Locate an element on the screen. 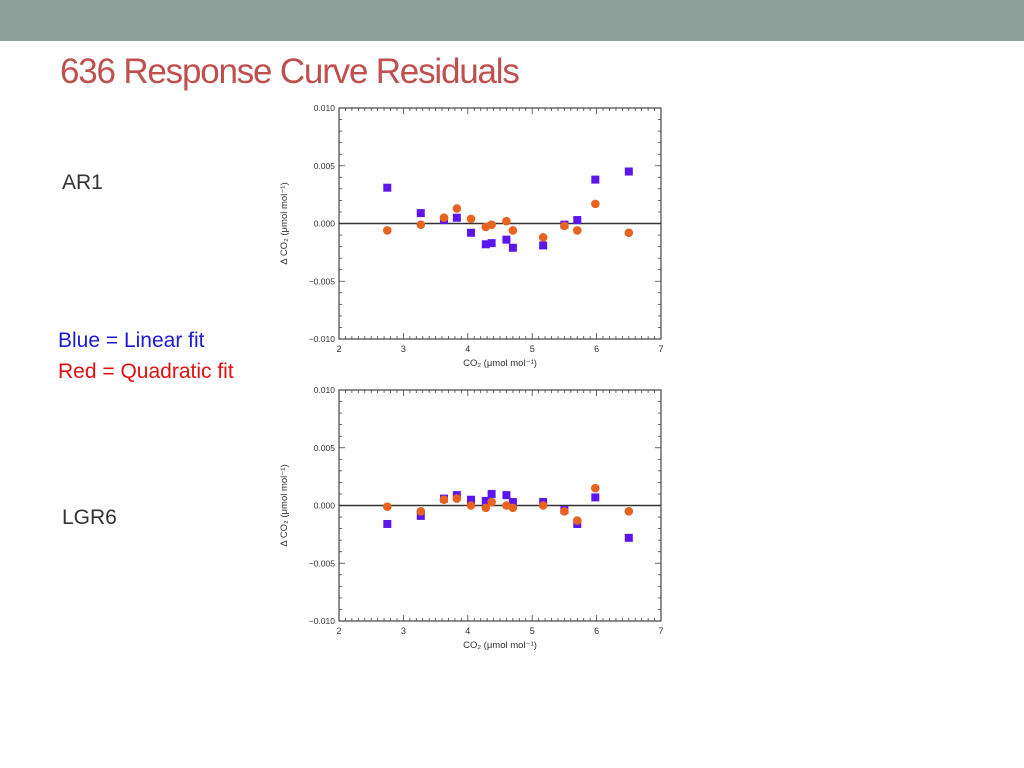 This screenshot has height=768, width=1024. legend-quadratic-fit: Red = Quadratic fit is located at coordinates (146, 371).